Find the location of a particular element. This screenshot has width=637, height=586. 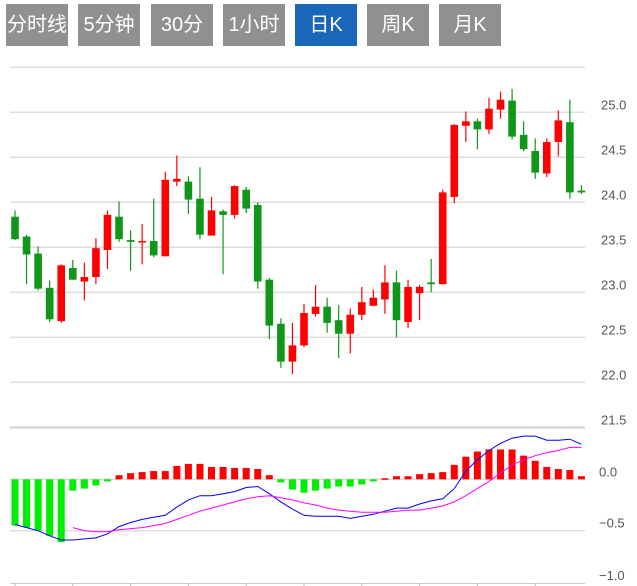

tab-30min: 30分钟 is located at coordinates (182, 41).